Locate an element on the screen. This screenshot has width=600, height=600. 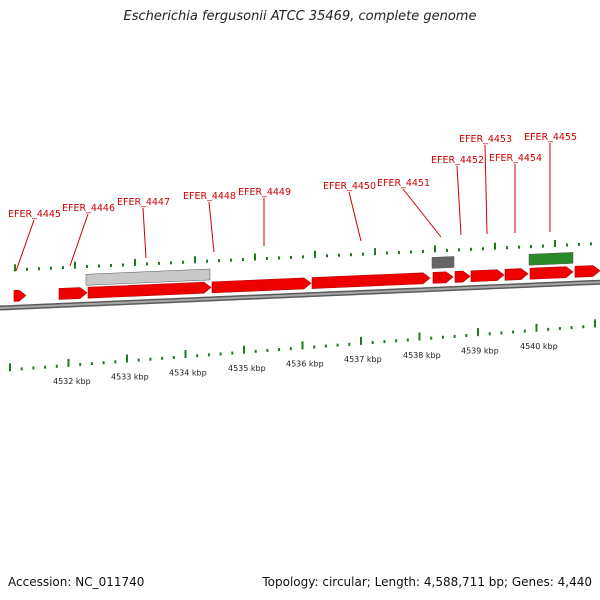
kbp-label: 4534 kbp is located at coordinates (188, 372).